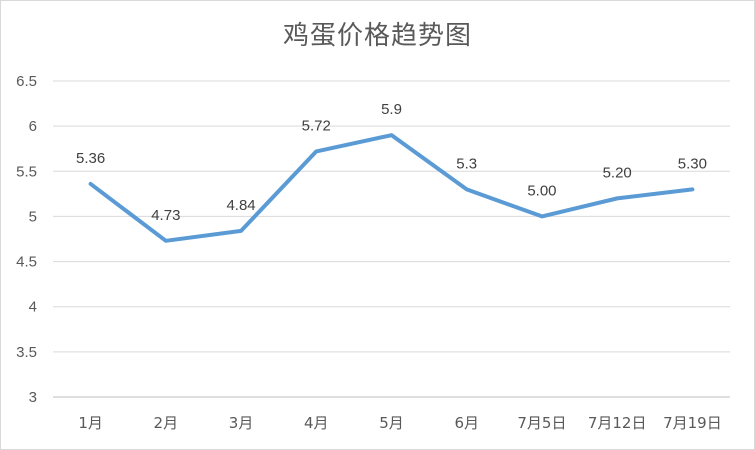 Image resolution: width=755 pixels, height=450 pixels. What do you see at coordinates (391, 109) in the screenshot?
I see `data-label: 5.9` at bounding box center [391, 109].